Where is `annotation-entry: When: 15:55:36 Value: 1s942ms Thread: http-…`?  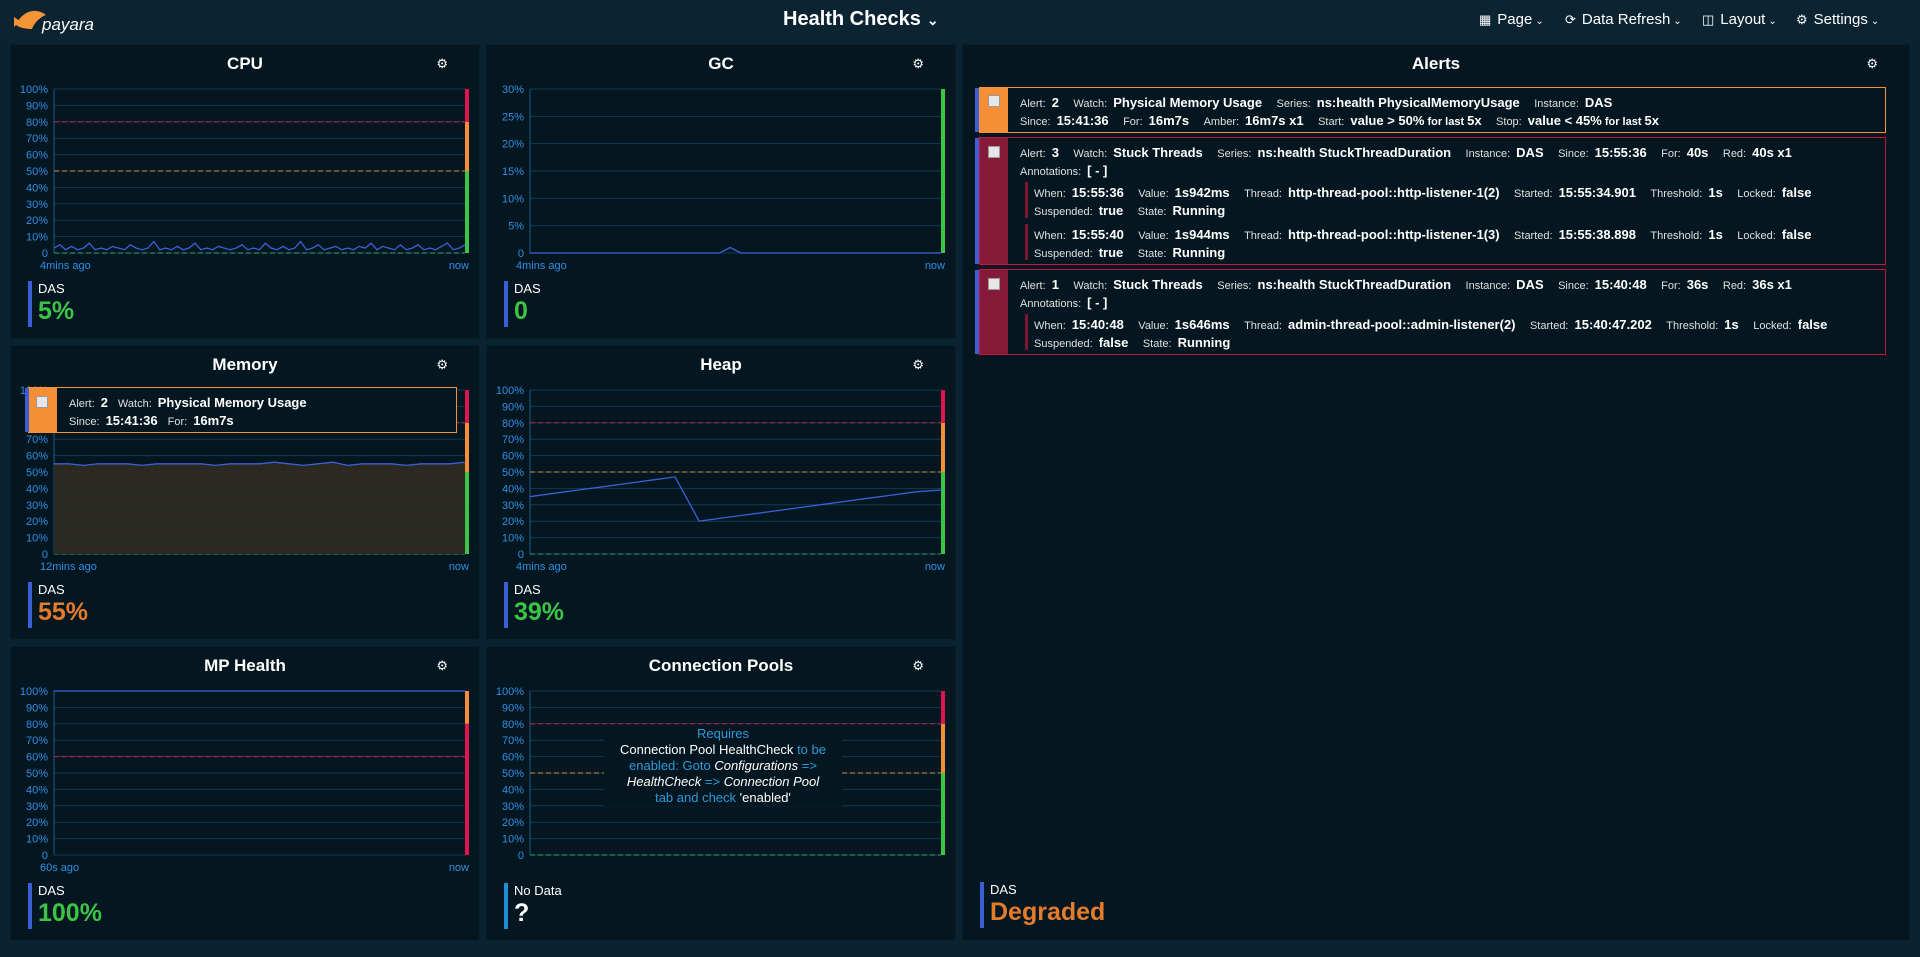 annotation-entry: When: 15:55:36 Value: 1s942ms Thread: http-… is located at coordinates (1418, 200).